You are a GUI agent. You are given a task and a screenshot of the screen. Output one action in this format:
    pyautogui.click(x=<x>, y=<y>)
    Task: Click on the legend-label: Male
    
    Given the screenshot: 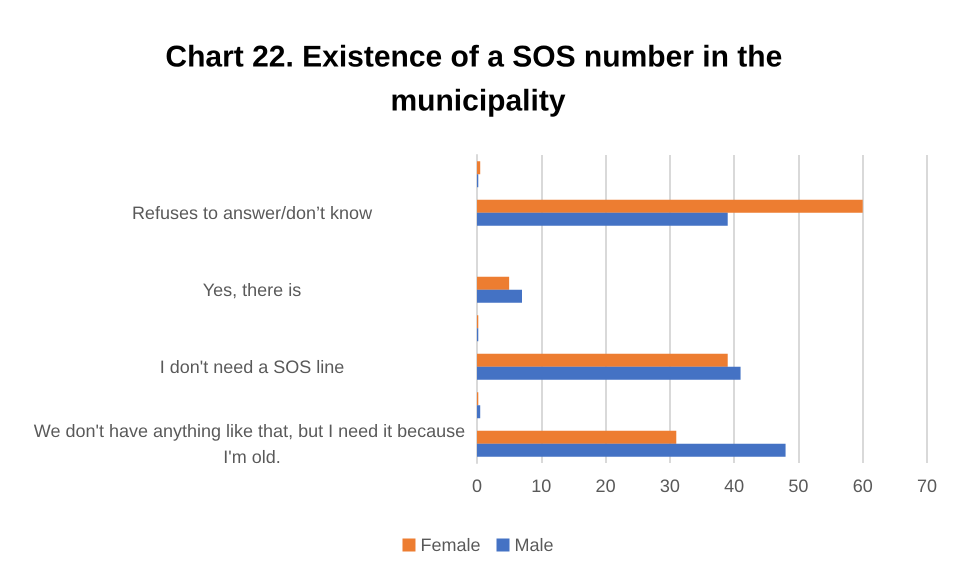 What is the action you would take?
    pyautogui.click(x=534, y=545)
    